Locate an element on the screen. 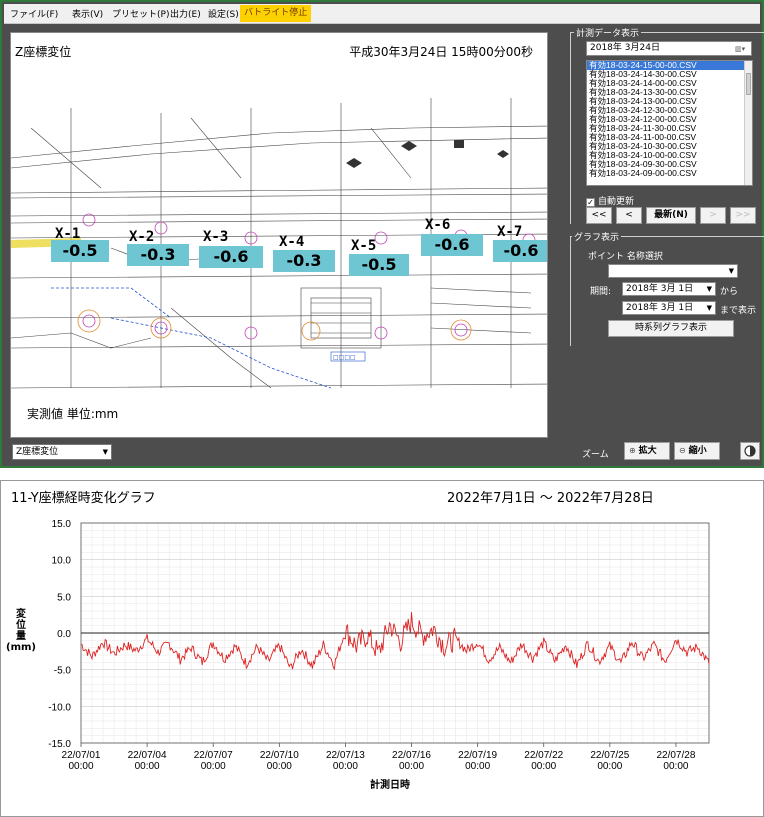 This screenshot has height=817, width=764. date-value: 2018年 3月24日 is located at coordinates (625, 48).